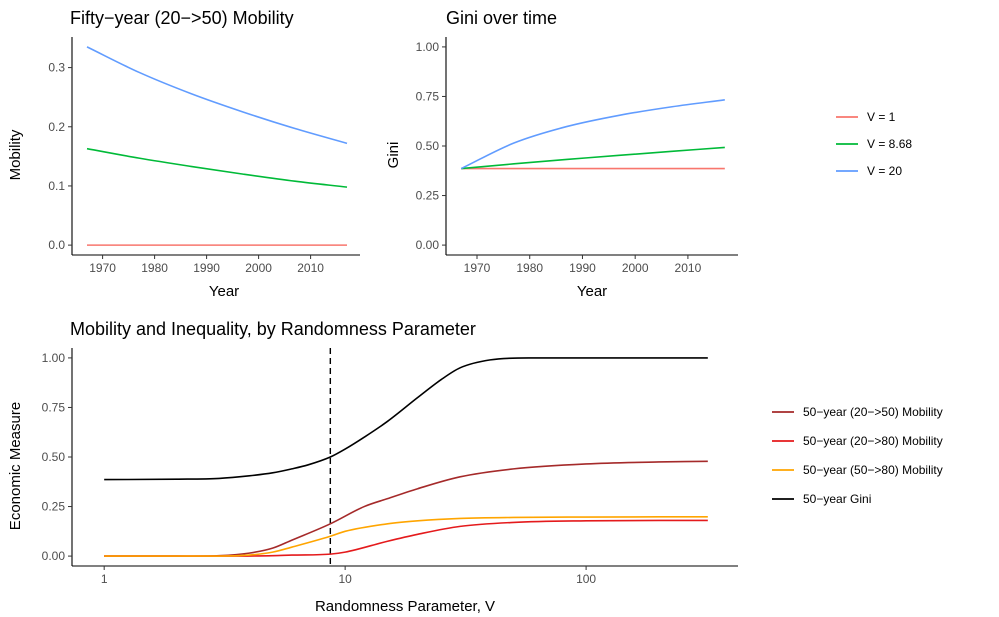 Image resolution: width=999 pixels, height=617 pixels. I want to click on panel-2-ylabel: Gini, so click(393, 155).